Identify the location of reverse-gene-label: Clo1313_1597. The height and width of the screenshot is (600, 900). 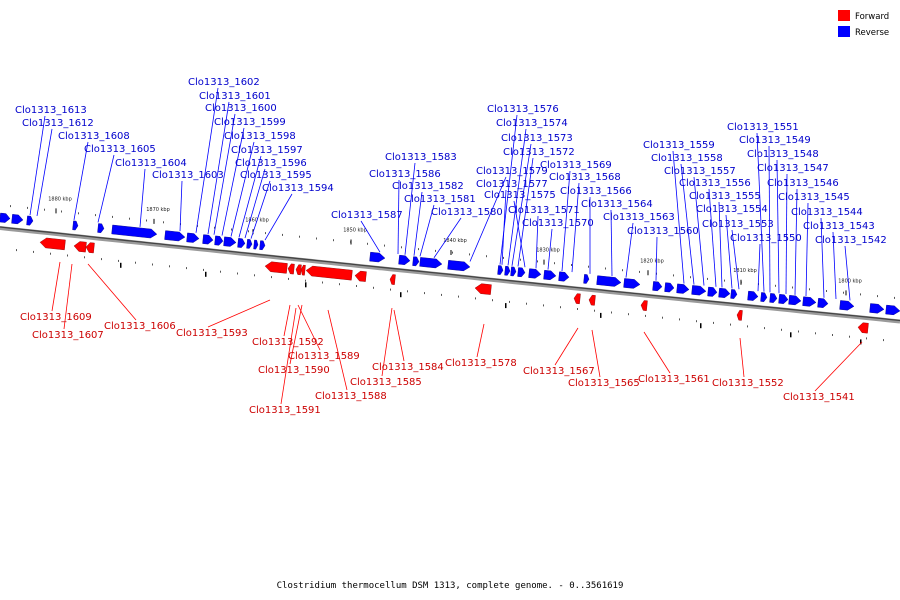
(267, 150).